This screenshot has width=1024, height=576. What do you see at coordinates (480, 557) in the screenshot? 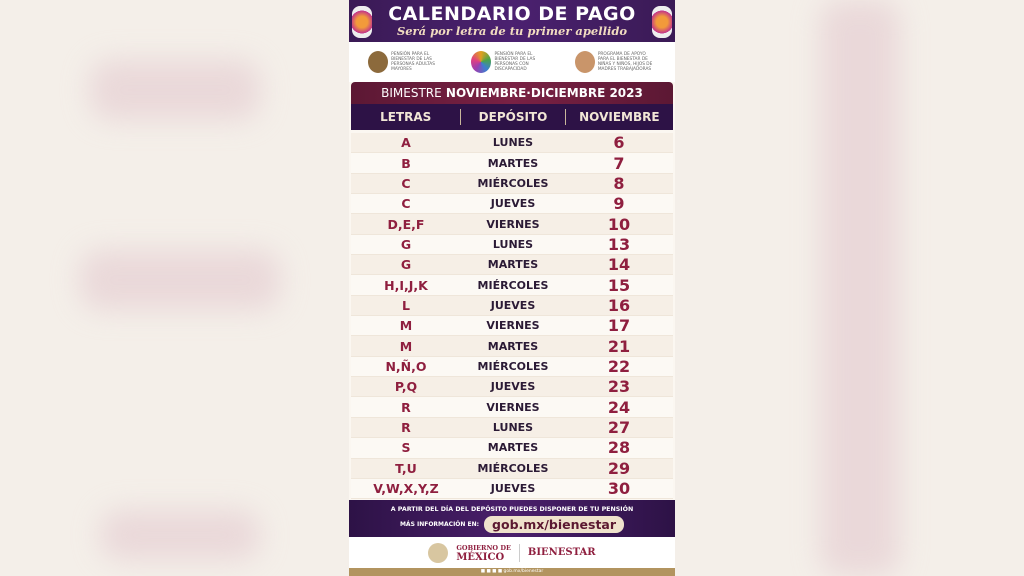
I see `gov-line2: MÉXICO` at bounding box center [480, 557].